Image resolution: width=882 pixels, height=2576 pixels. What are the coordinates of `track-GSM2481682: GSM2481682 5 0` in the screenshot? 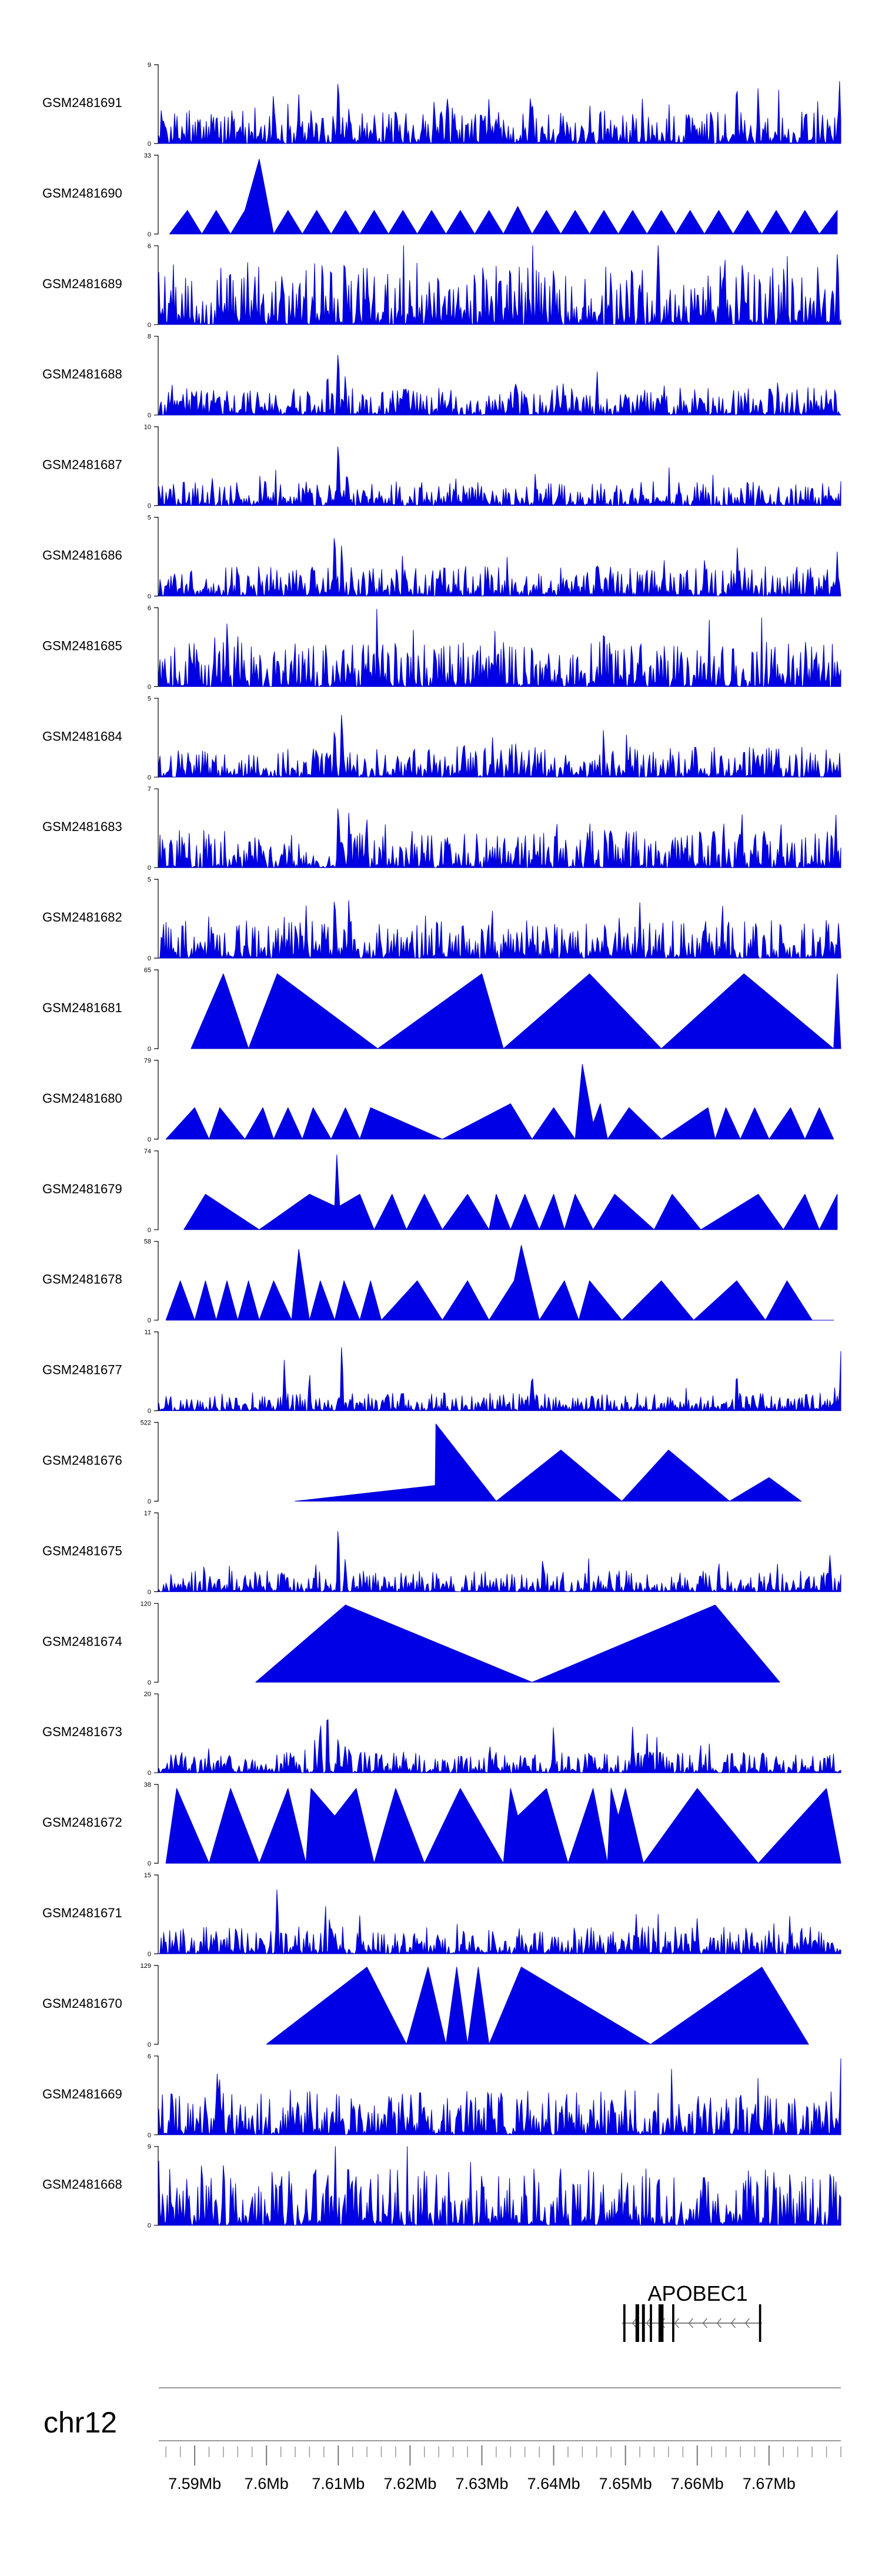 It's located at (441, 919).